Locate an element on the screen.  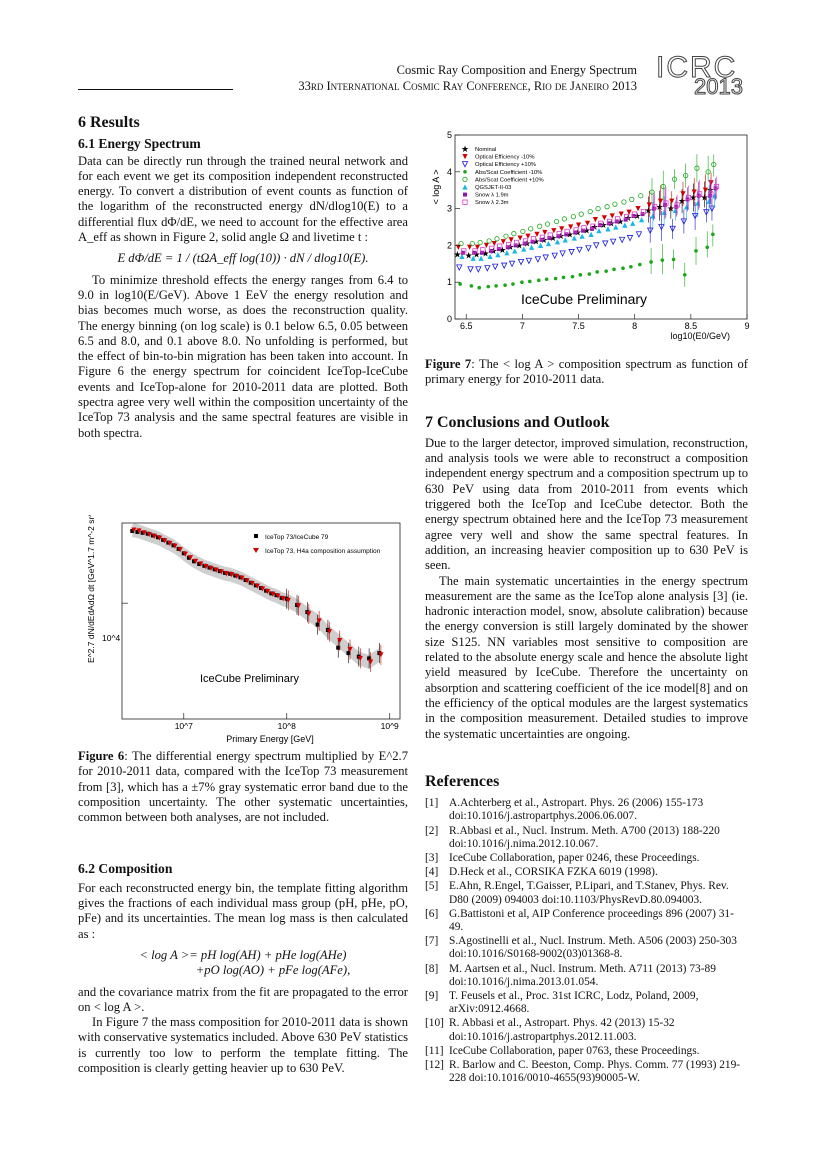
x-tick-label: 10^9 is located at coordinates (390, 726).